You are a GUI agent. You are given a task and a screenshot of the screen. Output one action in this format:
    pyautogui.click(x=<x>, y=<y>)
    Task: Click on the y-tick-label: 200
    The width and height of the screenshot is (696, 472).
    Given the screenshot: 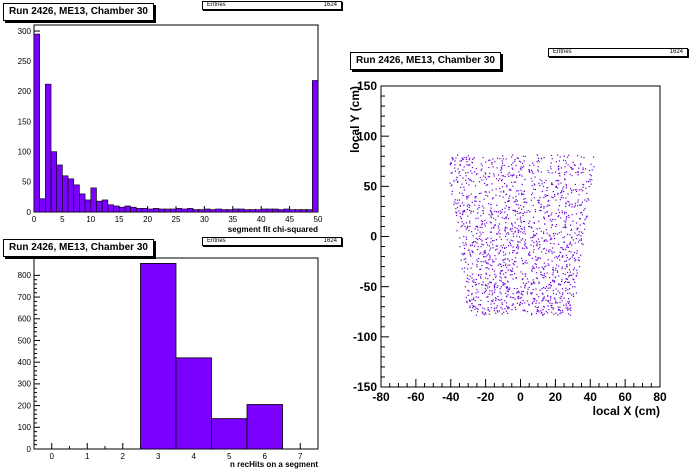 What is the action you would take?
    pyautogui.click(x=25, y=405)
    